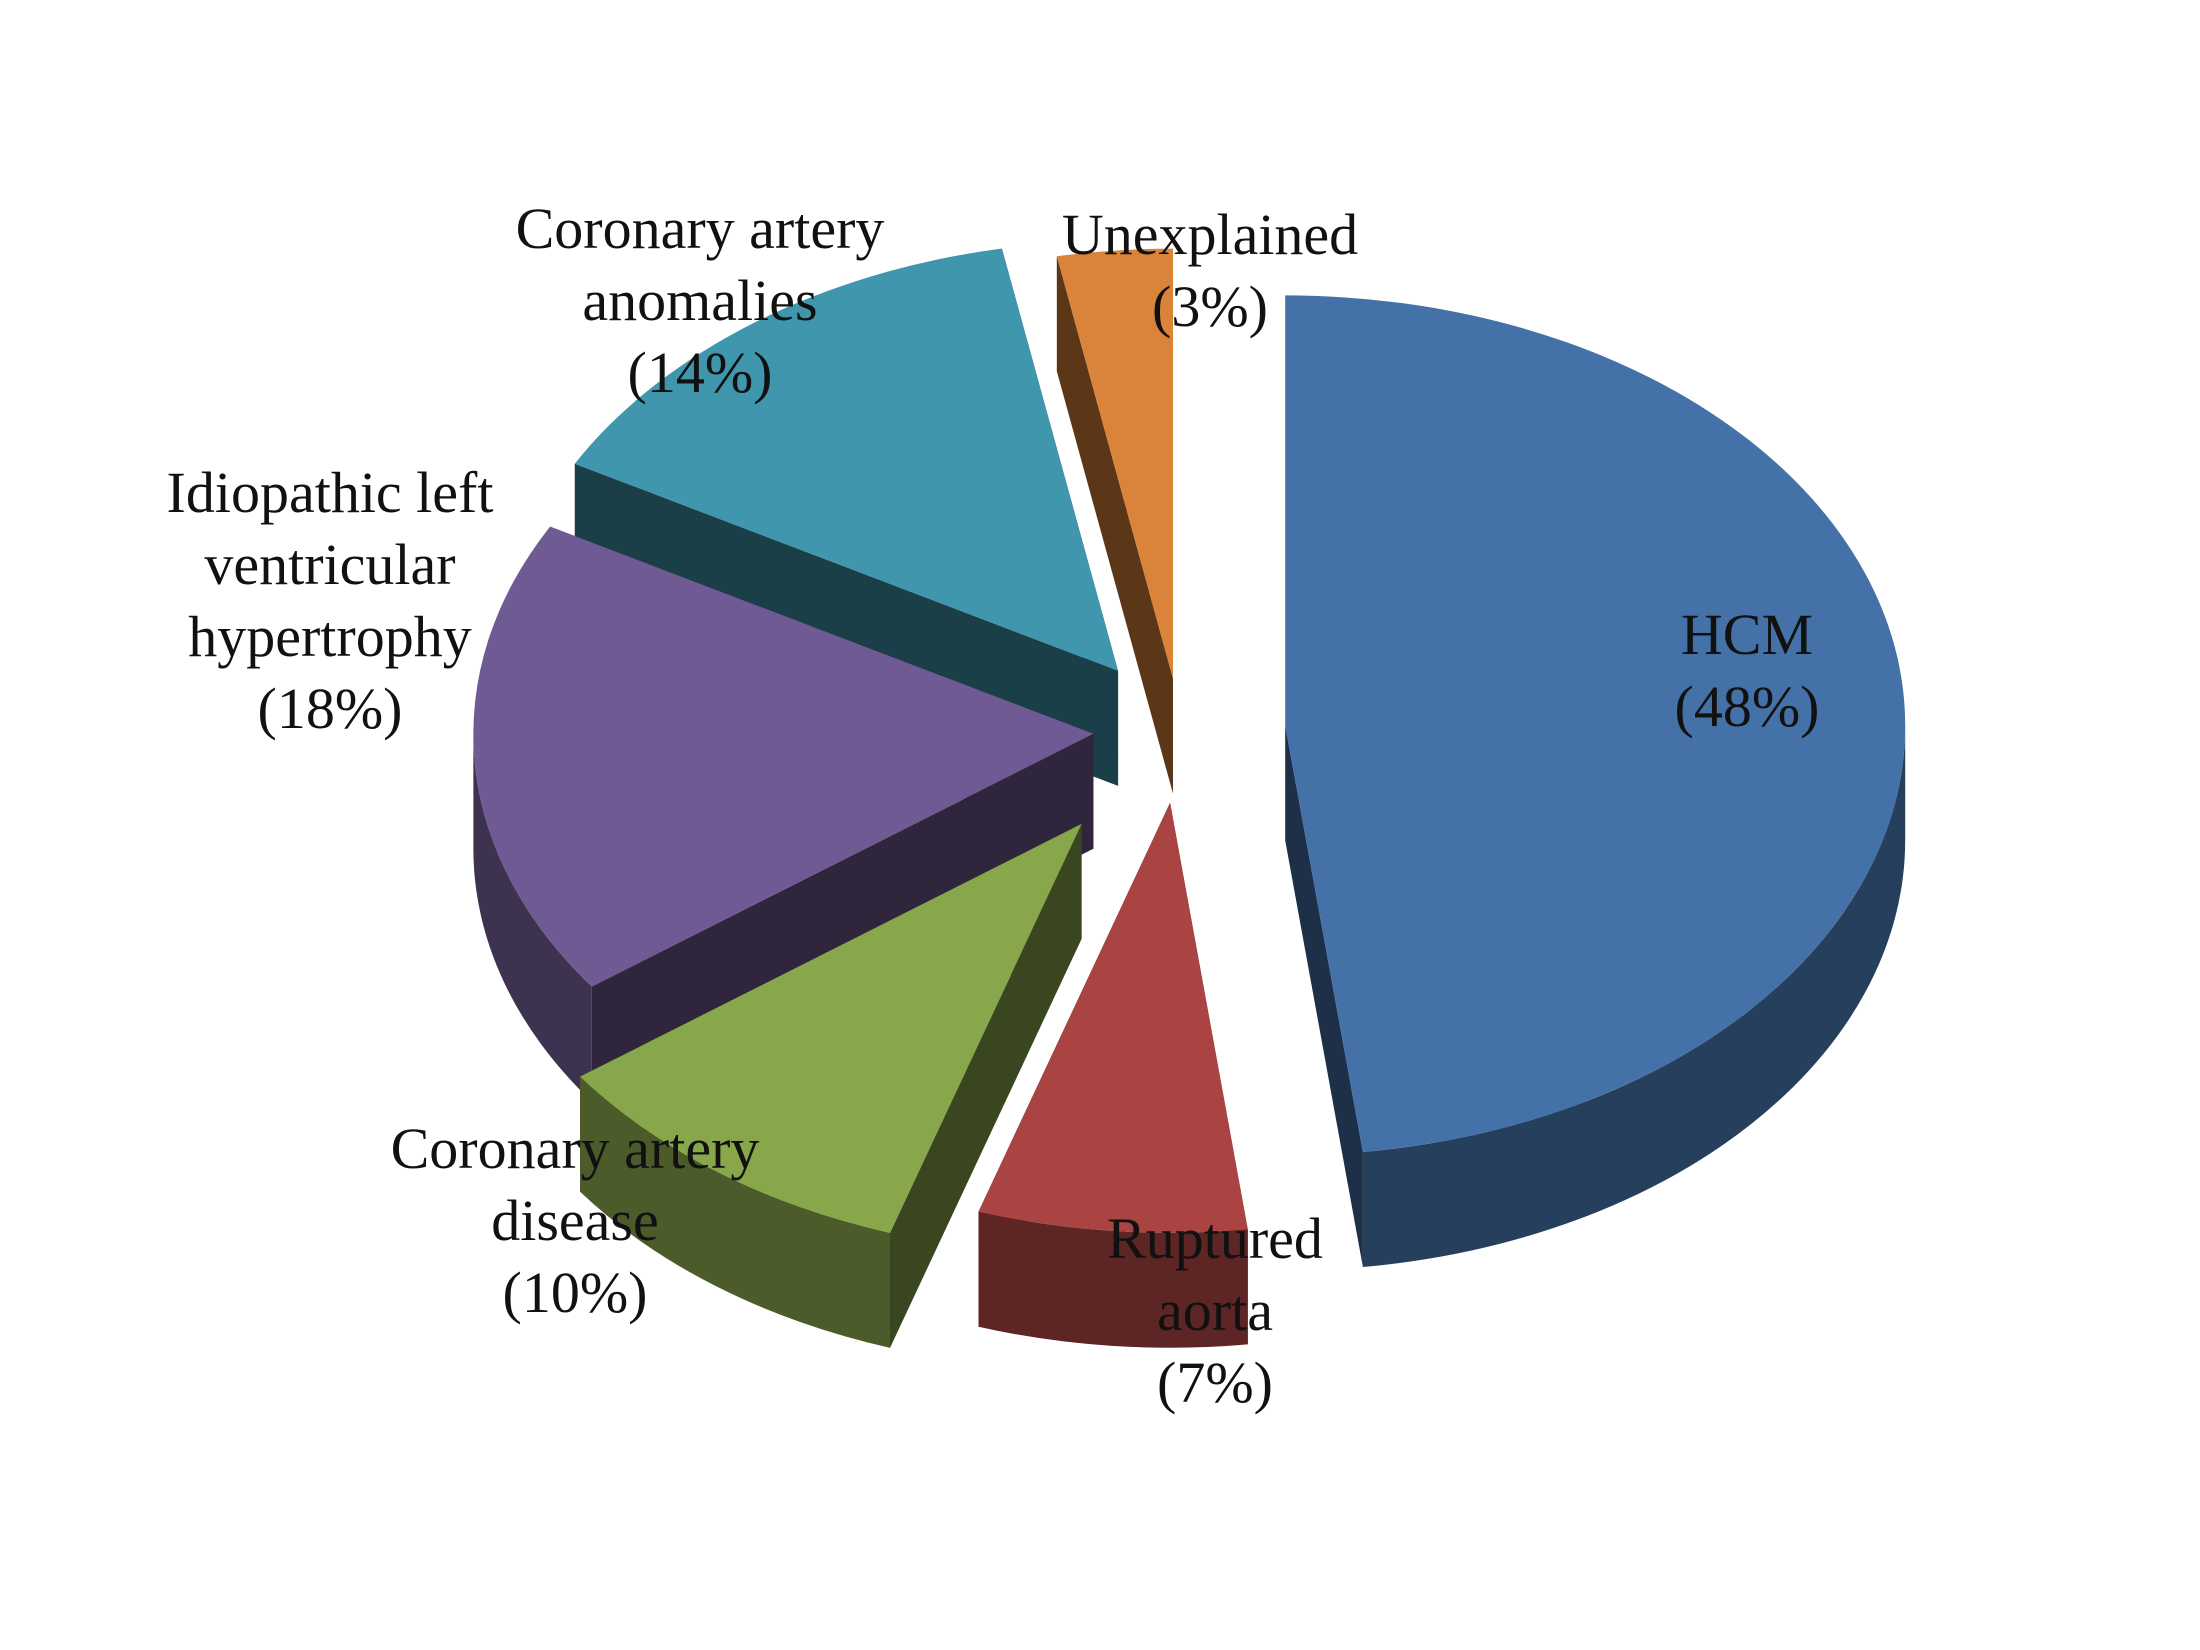 The height and width of the screenshot is (1650, 2200). I want to click on slice-label-ruptured-aorta: Ruptured aorta (7%), so click(1215, 1310).